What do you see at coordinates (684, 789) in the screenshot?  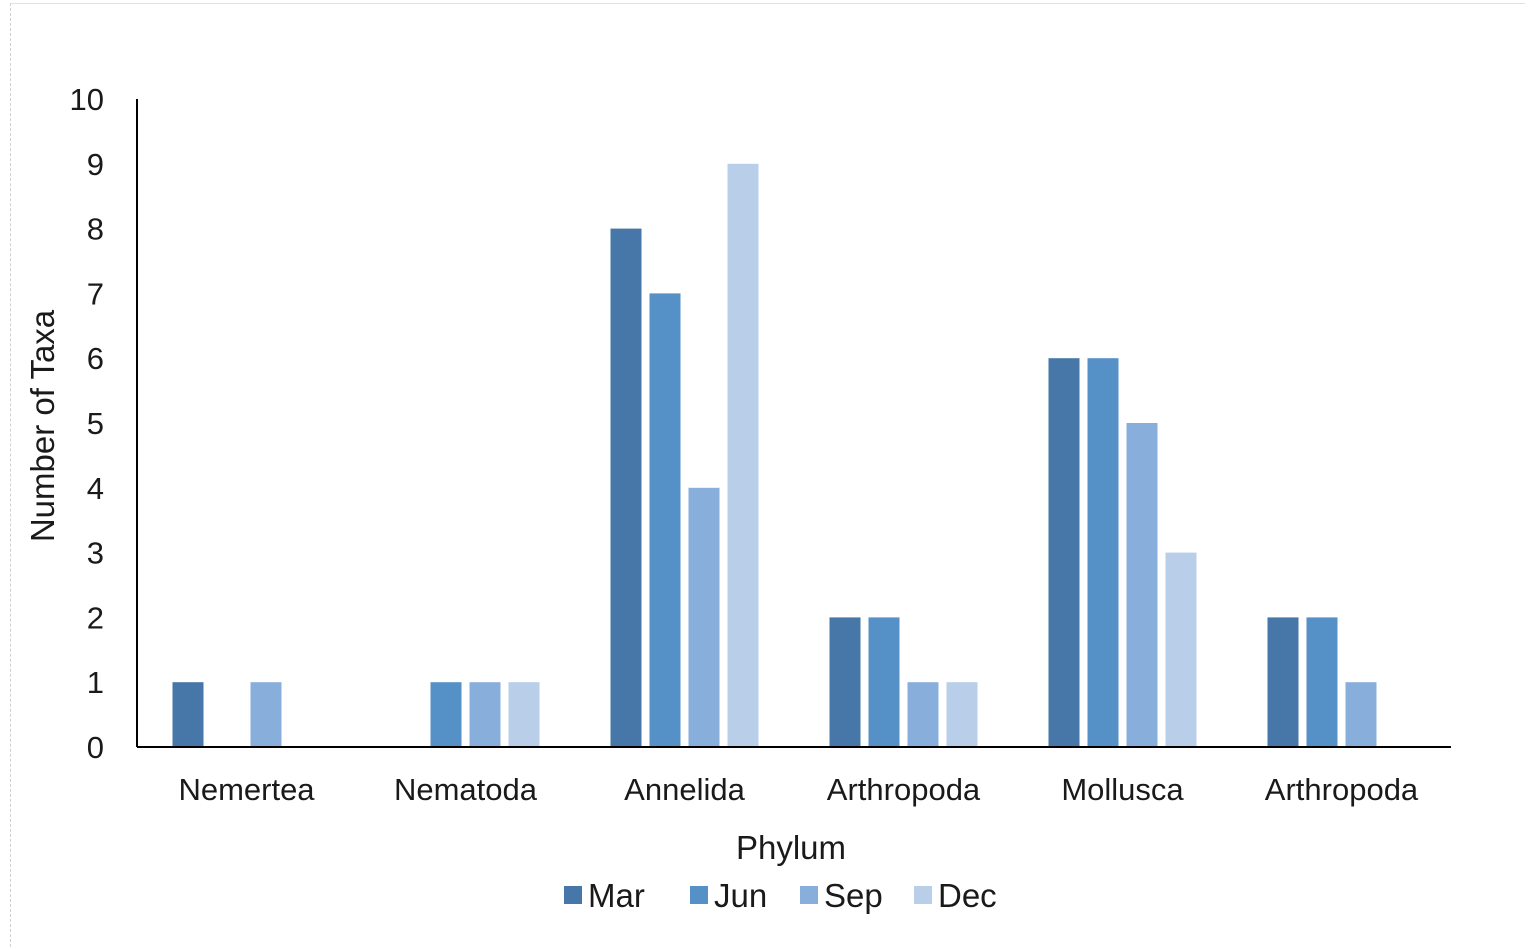 I see `x-tick-label: Annelida` at bounding box center [684, 789].